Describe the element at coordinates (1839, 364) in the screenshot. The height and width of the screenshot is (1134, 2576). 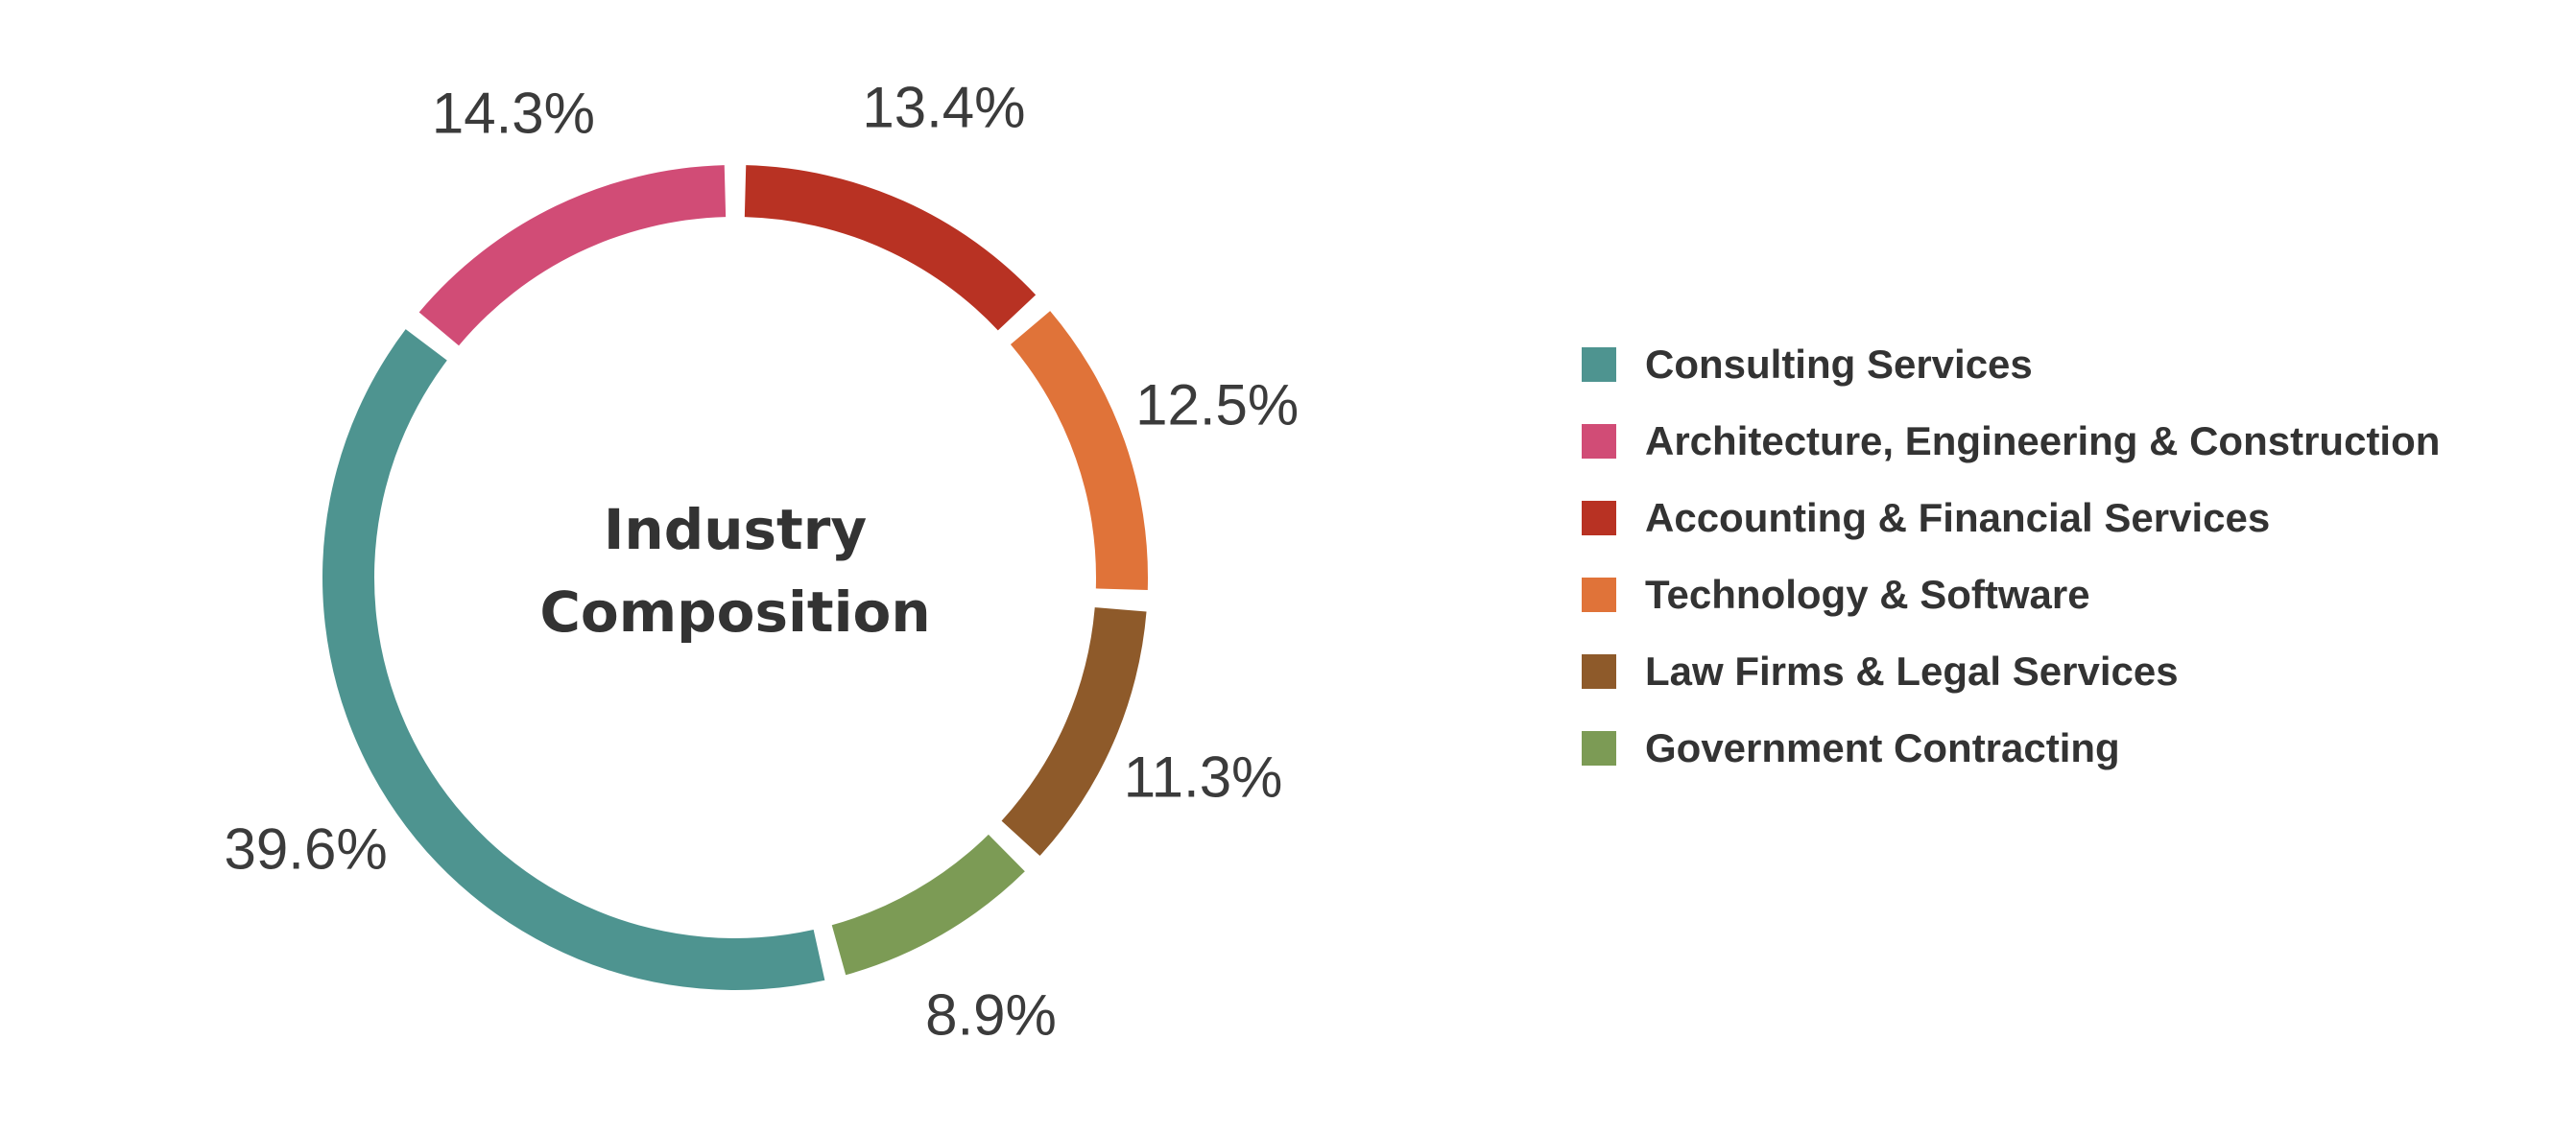
I see `legend-label-0: Consulting Services` at that location.